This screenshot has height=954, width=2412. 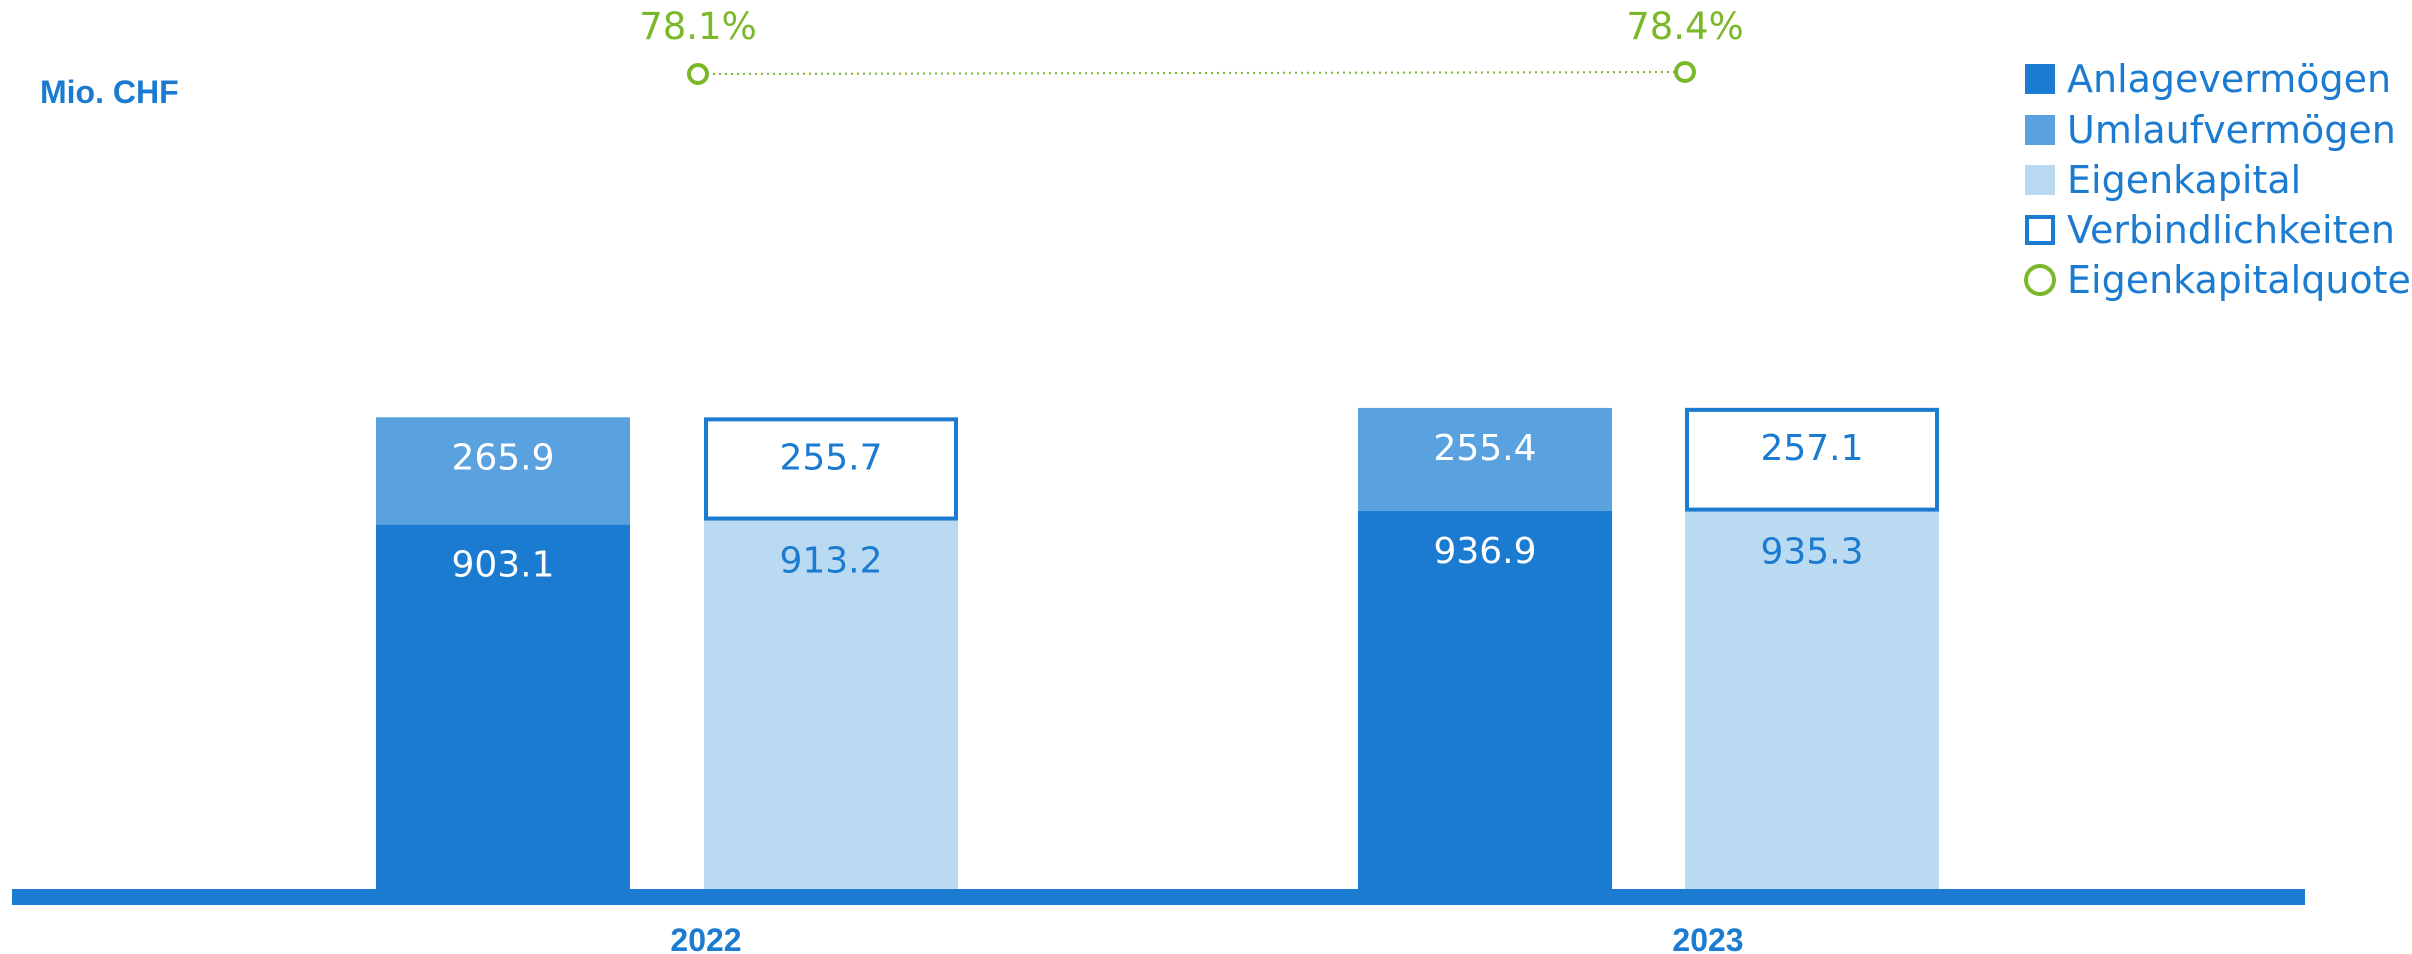 I want to click on bar-anlagevermoegen-2023, so click(x=1485, y=699).